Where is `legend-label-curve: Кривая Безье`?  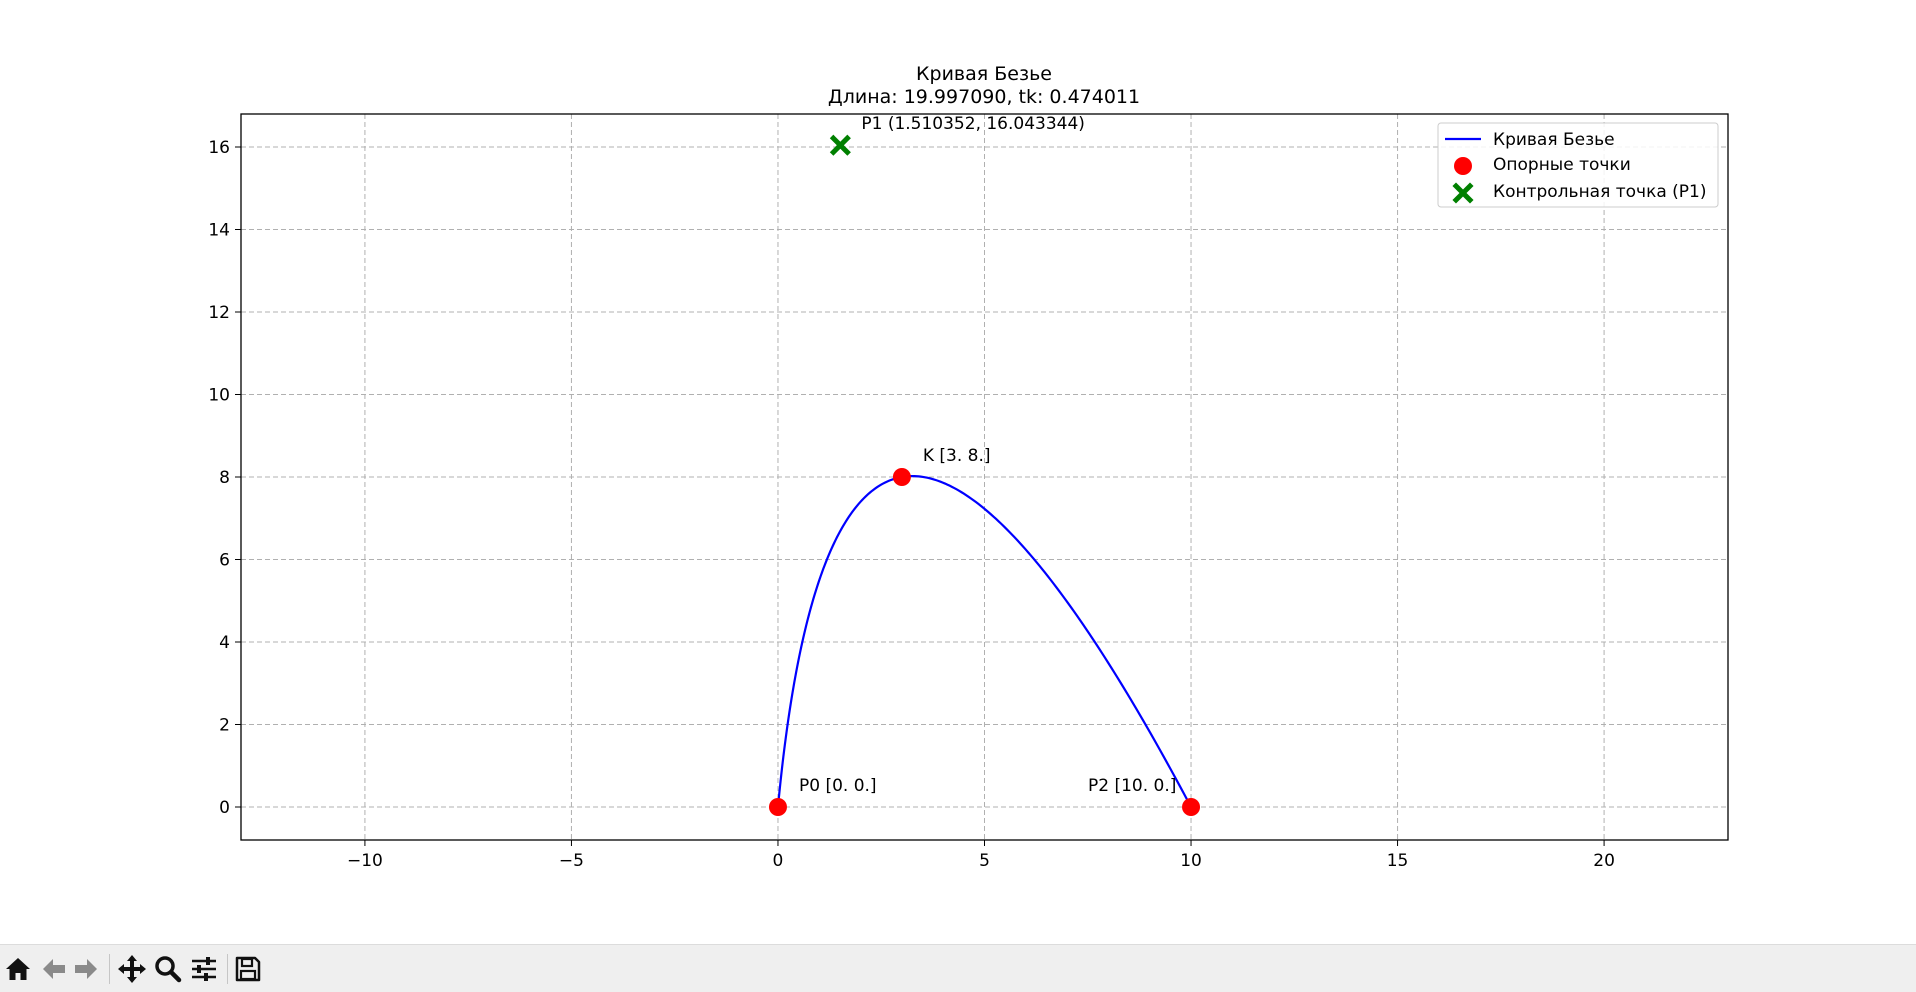
legend-label-curve: Кривая Безье is located at coordinates (1554, 140).